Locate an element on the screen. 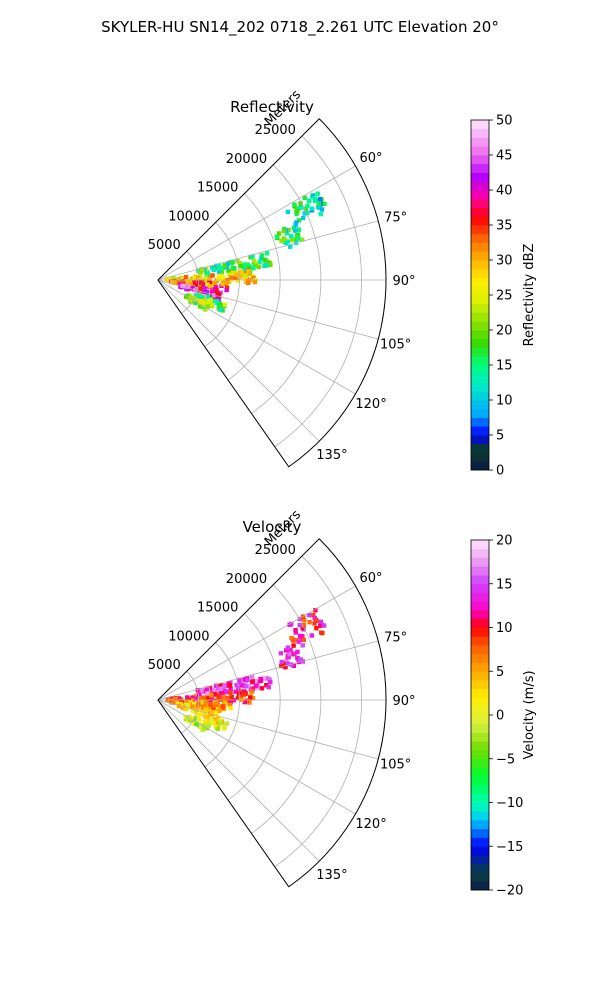 The height and width of the screenshot is (1000, 600). azimuth-tick-label: 135° is located at coordinates (331, 875).